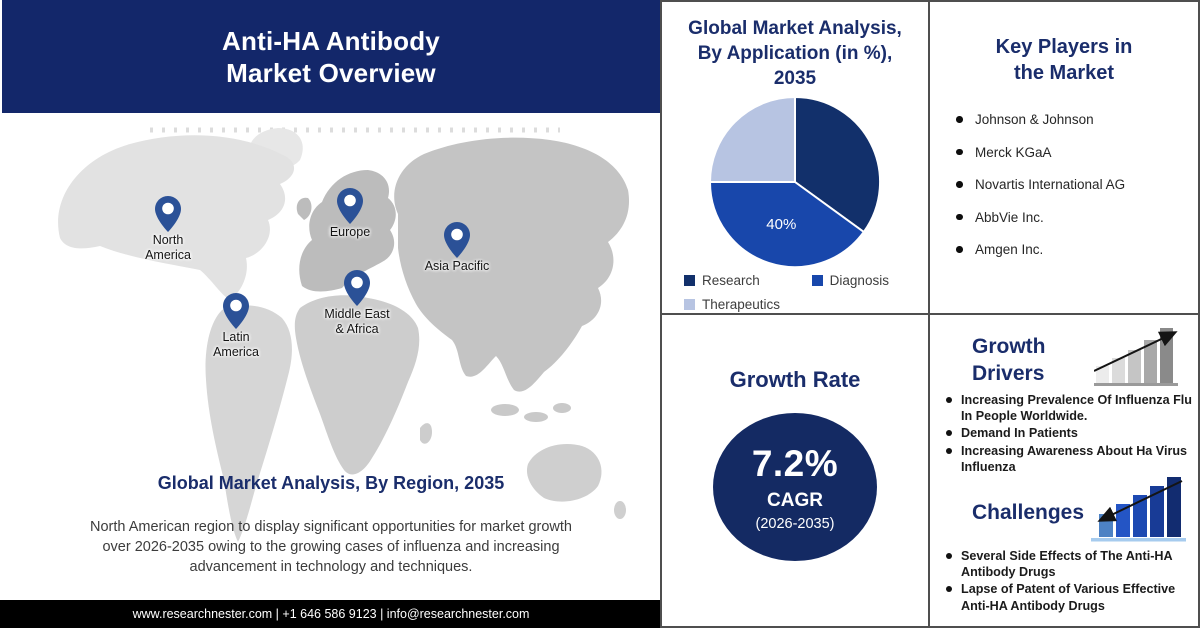 This screenshot has height=628, width=1200. Describe the element at coordinates (795, 28) in the screenshot. I see `text-line: Global Market Analysis,` at that location.